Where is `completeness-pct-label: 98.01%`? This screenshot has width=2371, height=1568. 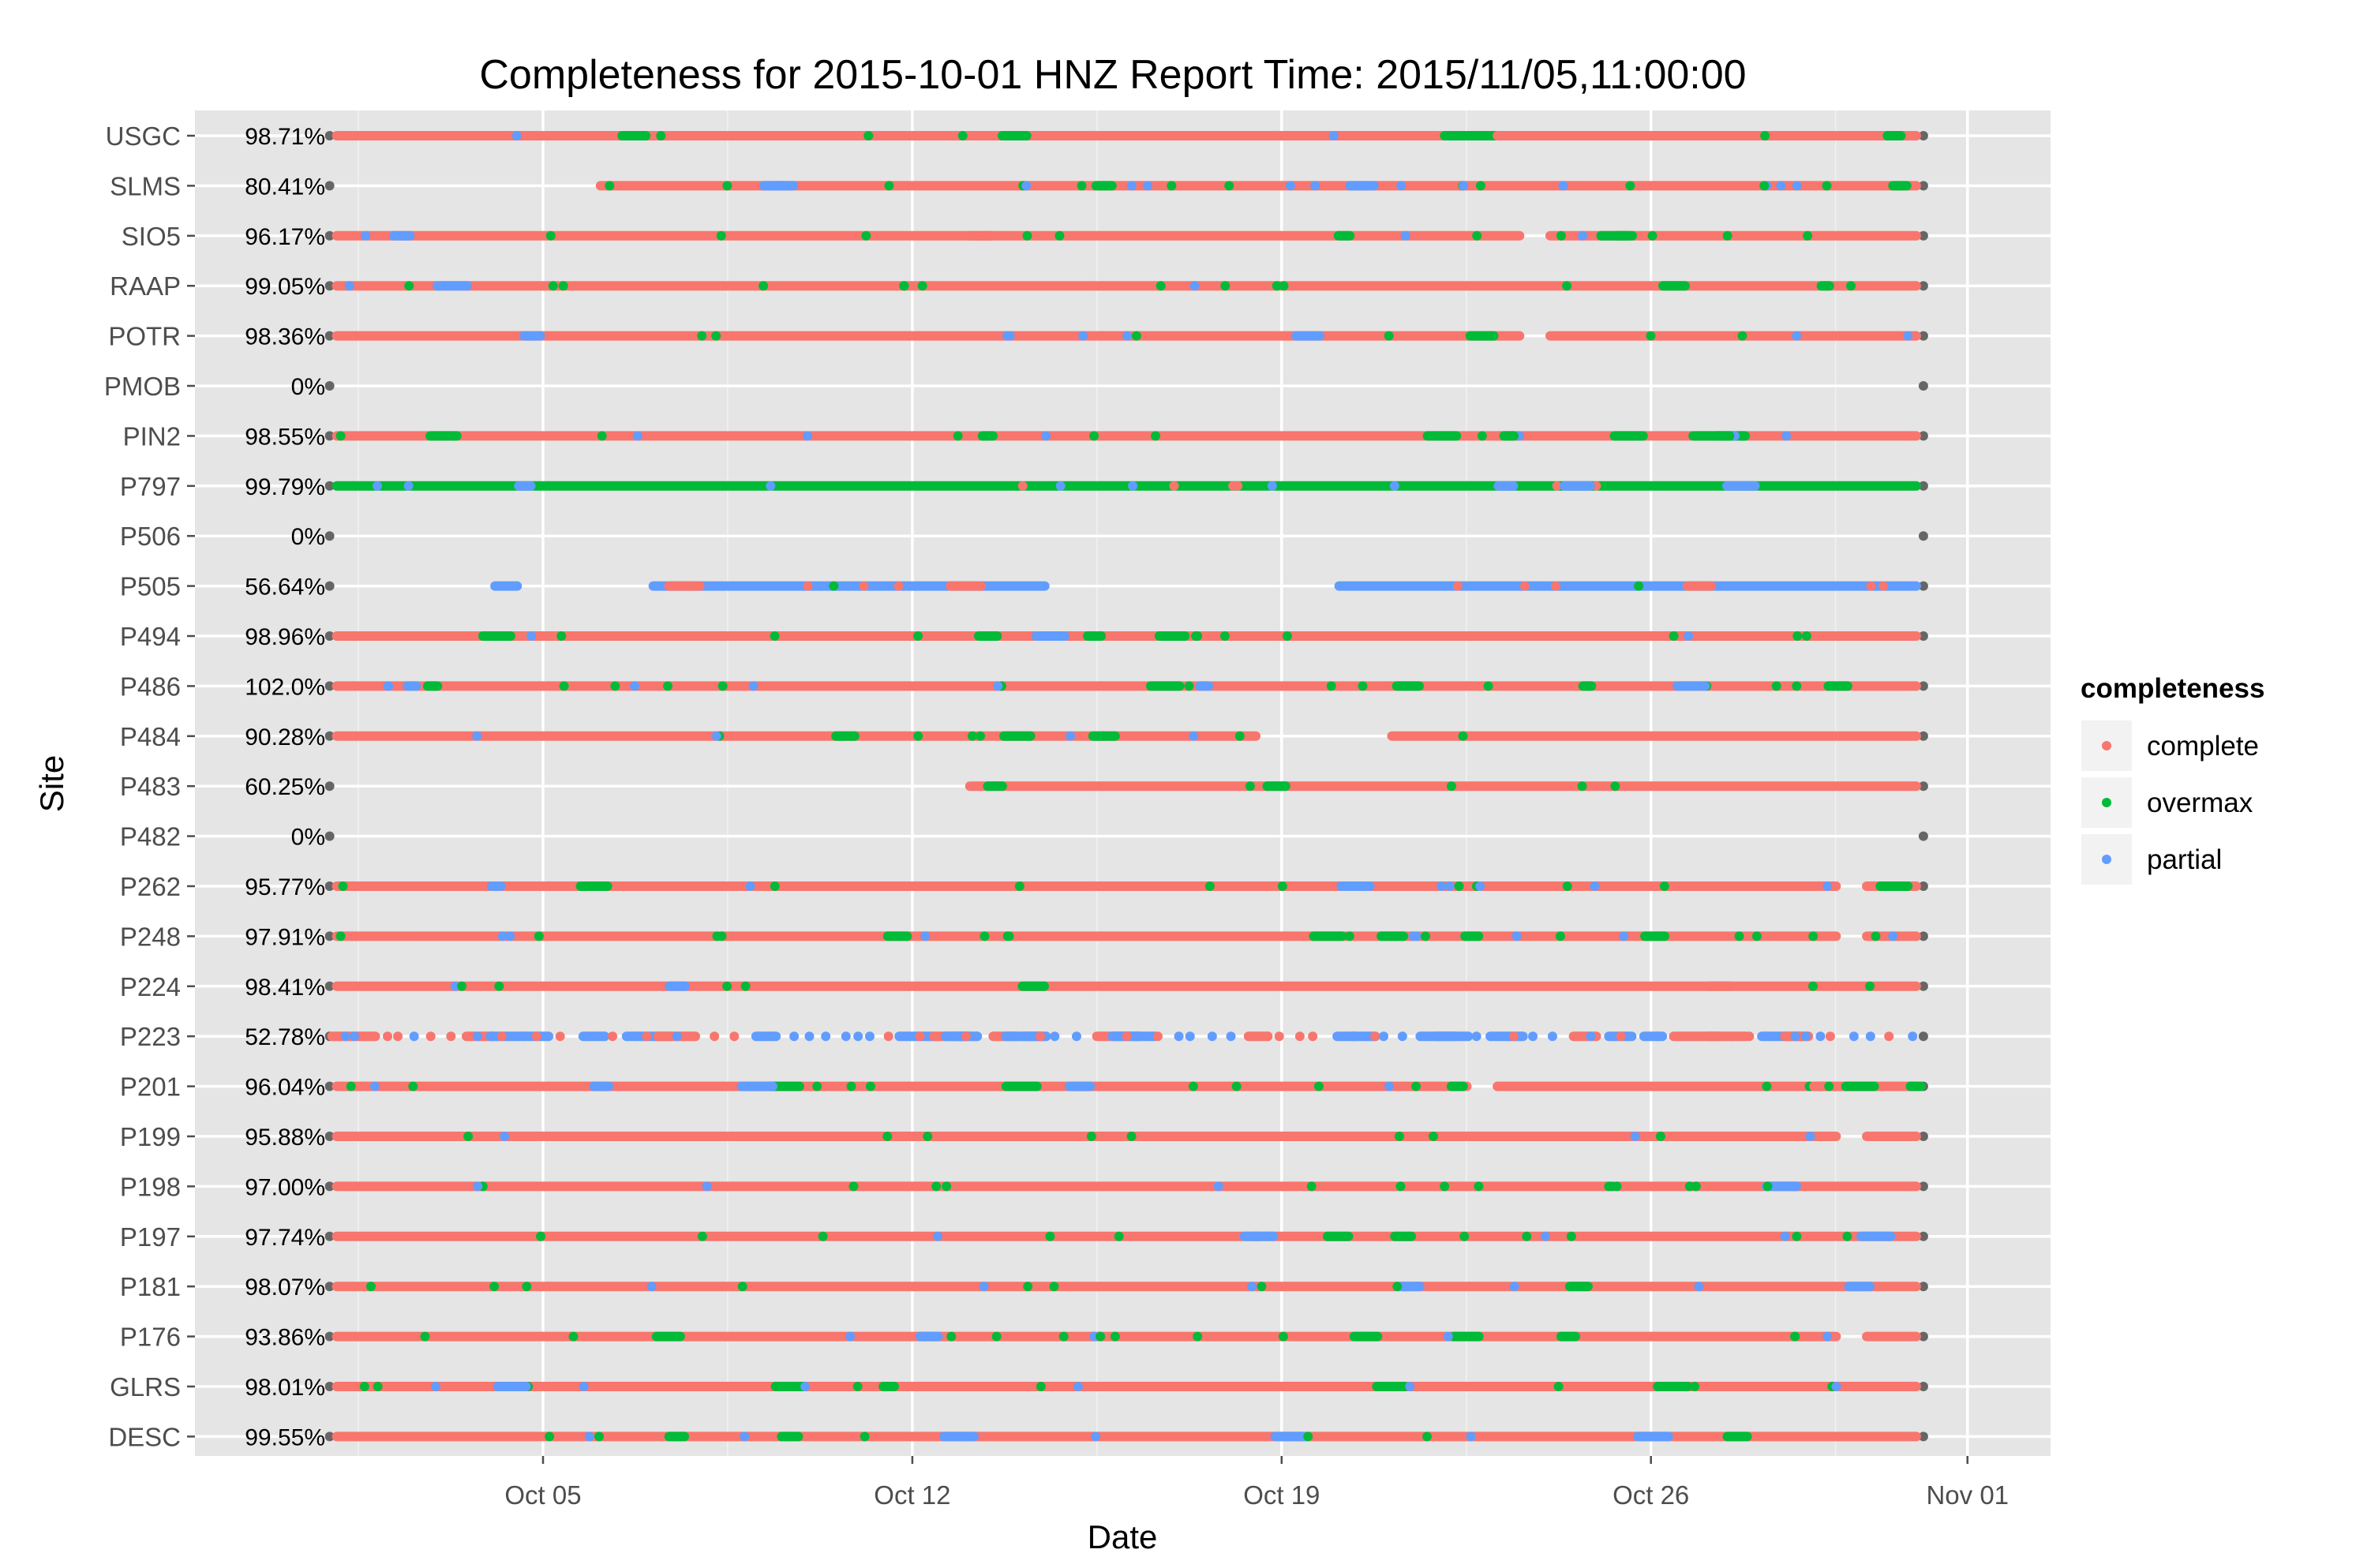
completeness-pct-label: 98.01% is located at coordinates (285, 1388).